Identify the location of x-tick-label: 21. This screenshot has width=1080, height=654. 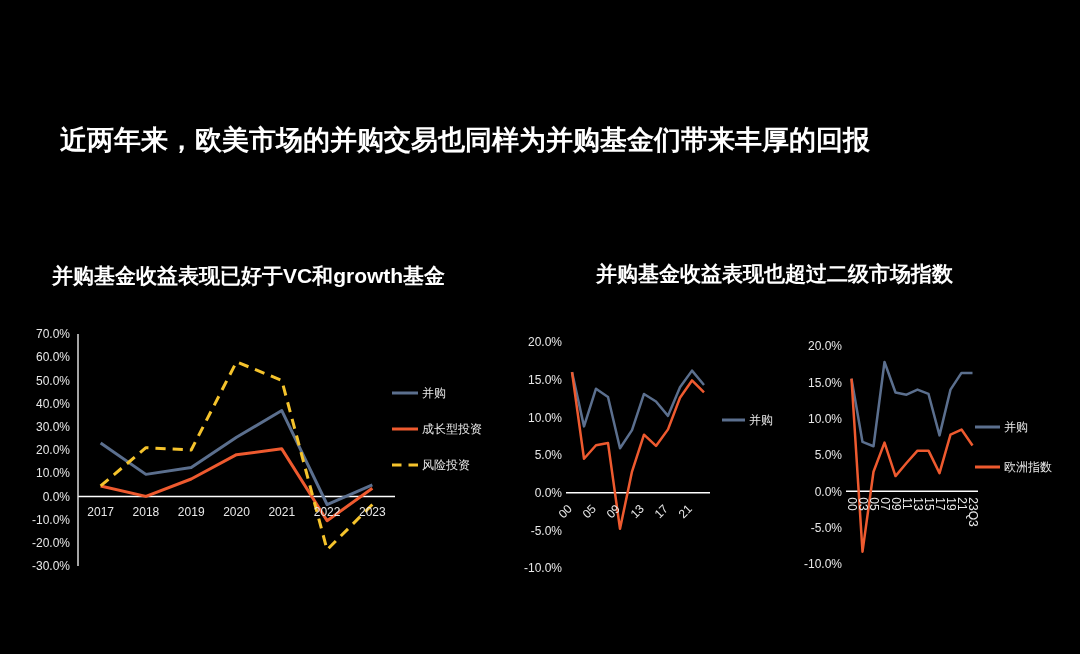
(685, 511).